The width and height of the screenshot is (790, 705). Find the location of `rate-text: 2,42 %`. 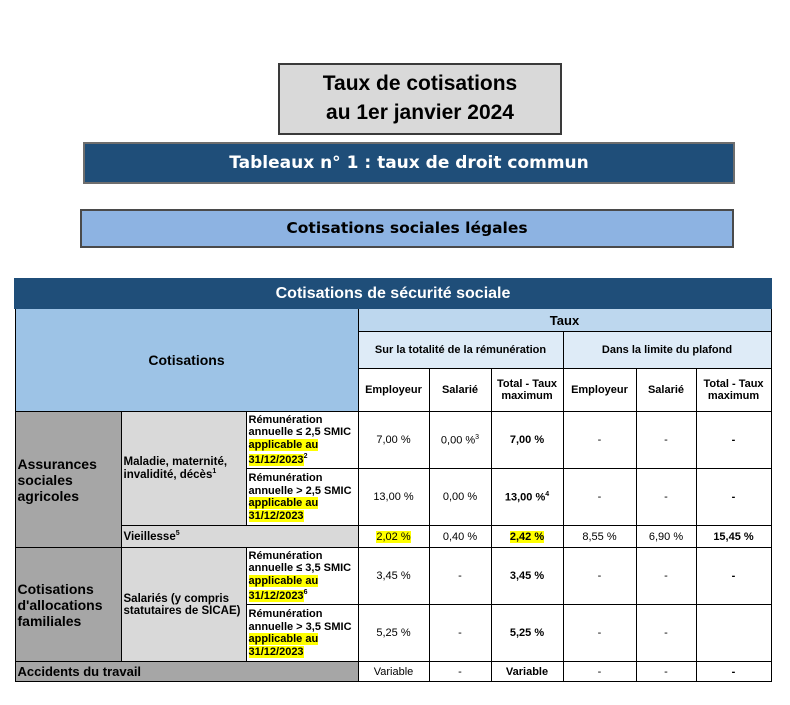

rate-text: 2,42 % is located at coordinates (527, 536).